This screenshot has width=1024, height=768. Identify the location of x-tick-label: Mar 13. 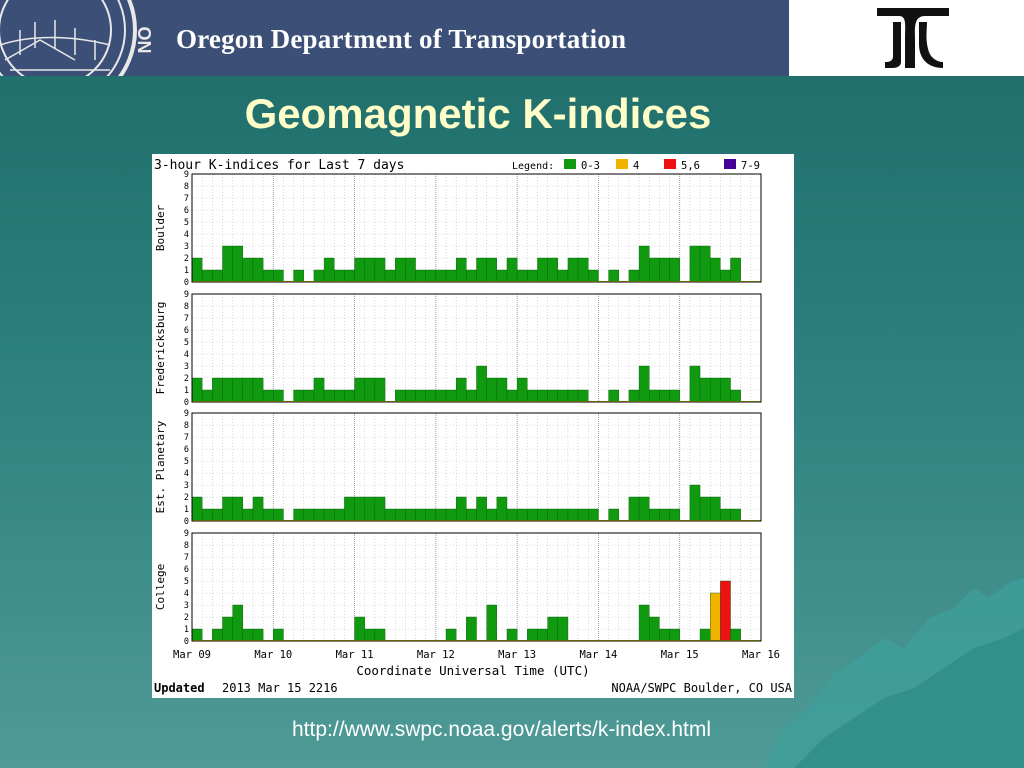
(517, 655).